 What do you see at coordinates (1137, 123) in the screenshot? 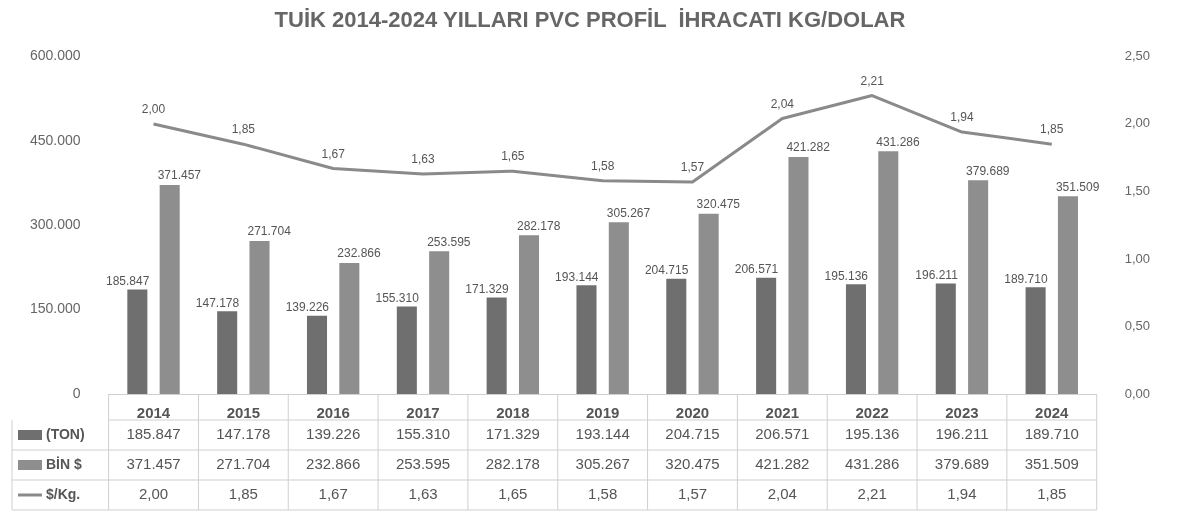
I see `y2-tick-label: 2,00` at bounding box center [1137, 123].